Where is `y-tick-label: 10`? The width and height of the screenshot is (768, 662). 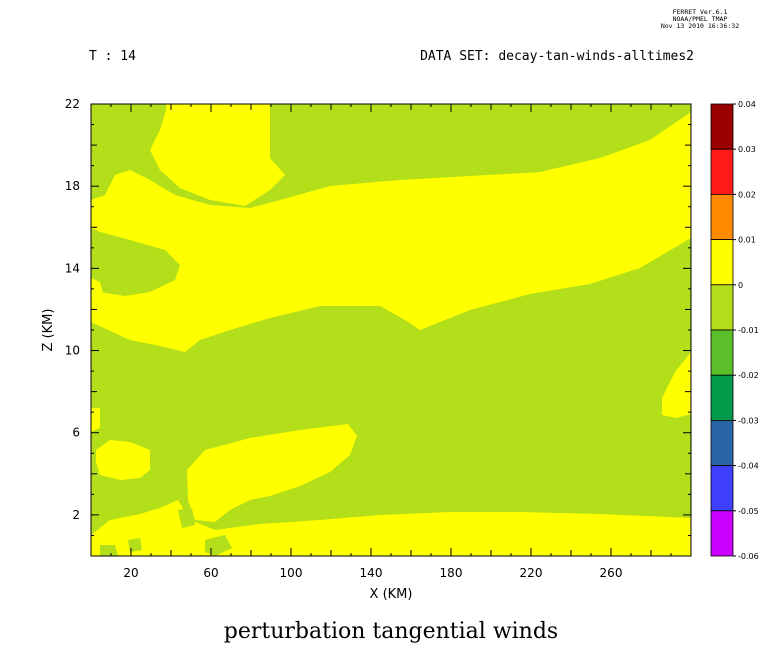
y-tick-label: 10 is located at coordinates (72, 351).